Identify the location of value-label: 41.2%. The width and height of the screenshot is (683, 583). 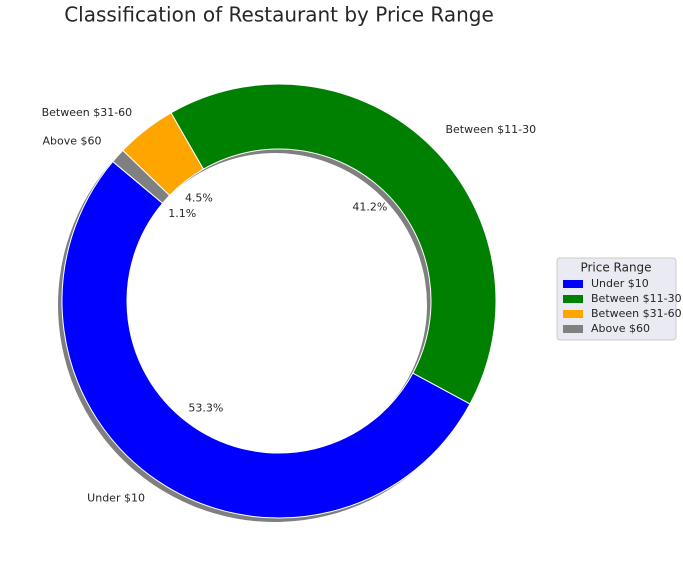
(369, 207).